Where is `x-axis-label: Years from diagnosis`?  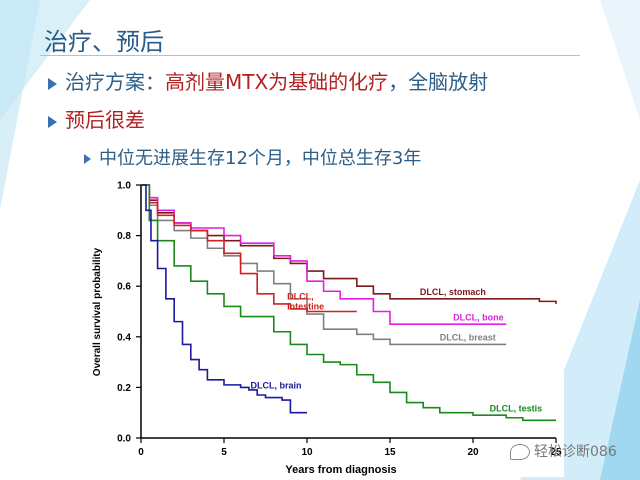
x-axis-label: Years from diagnosis is located at coordinates (340, 470).